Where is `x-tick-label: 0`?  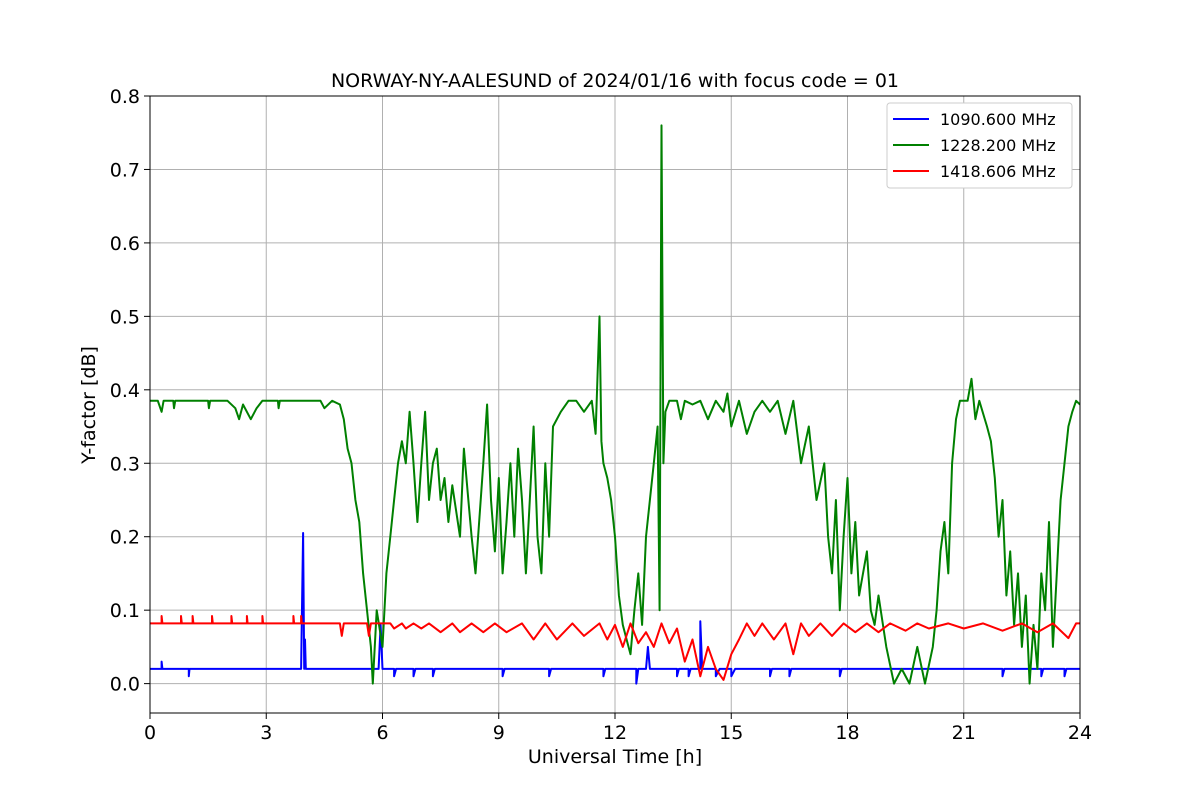 x-tick-label: 0 is located at coordinates (150, 733).